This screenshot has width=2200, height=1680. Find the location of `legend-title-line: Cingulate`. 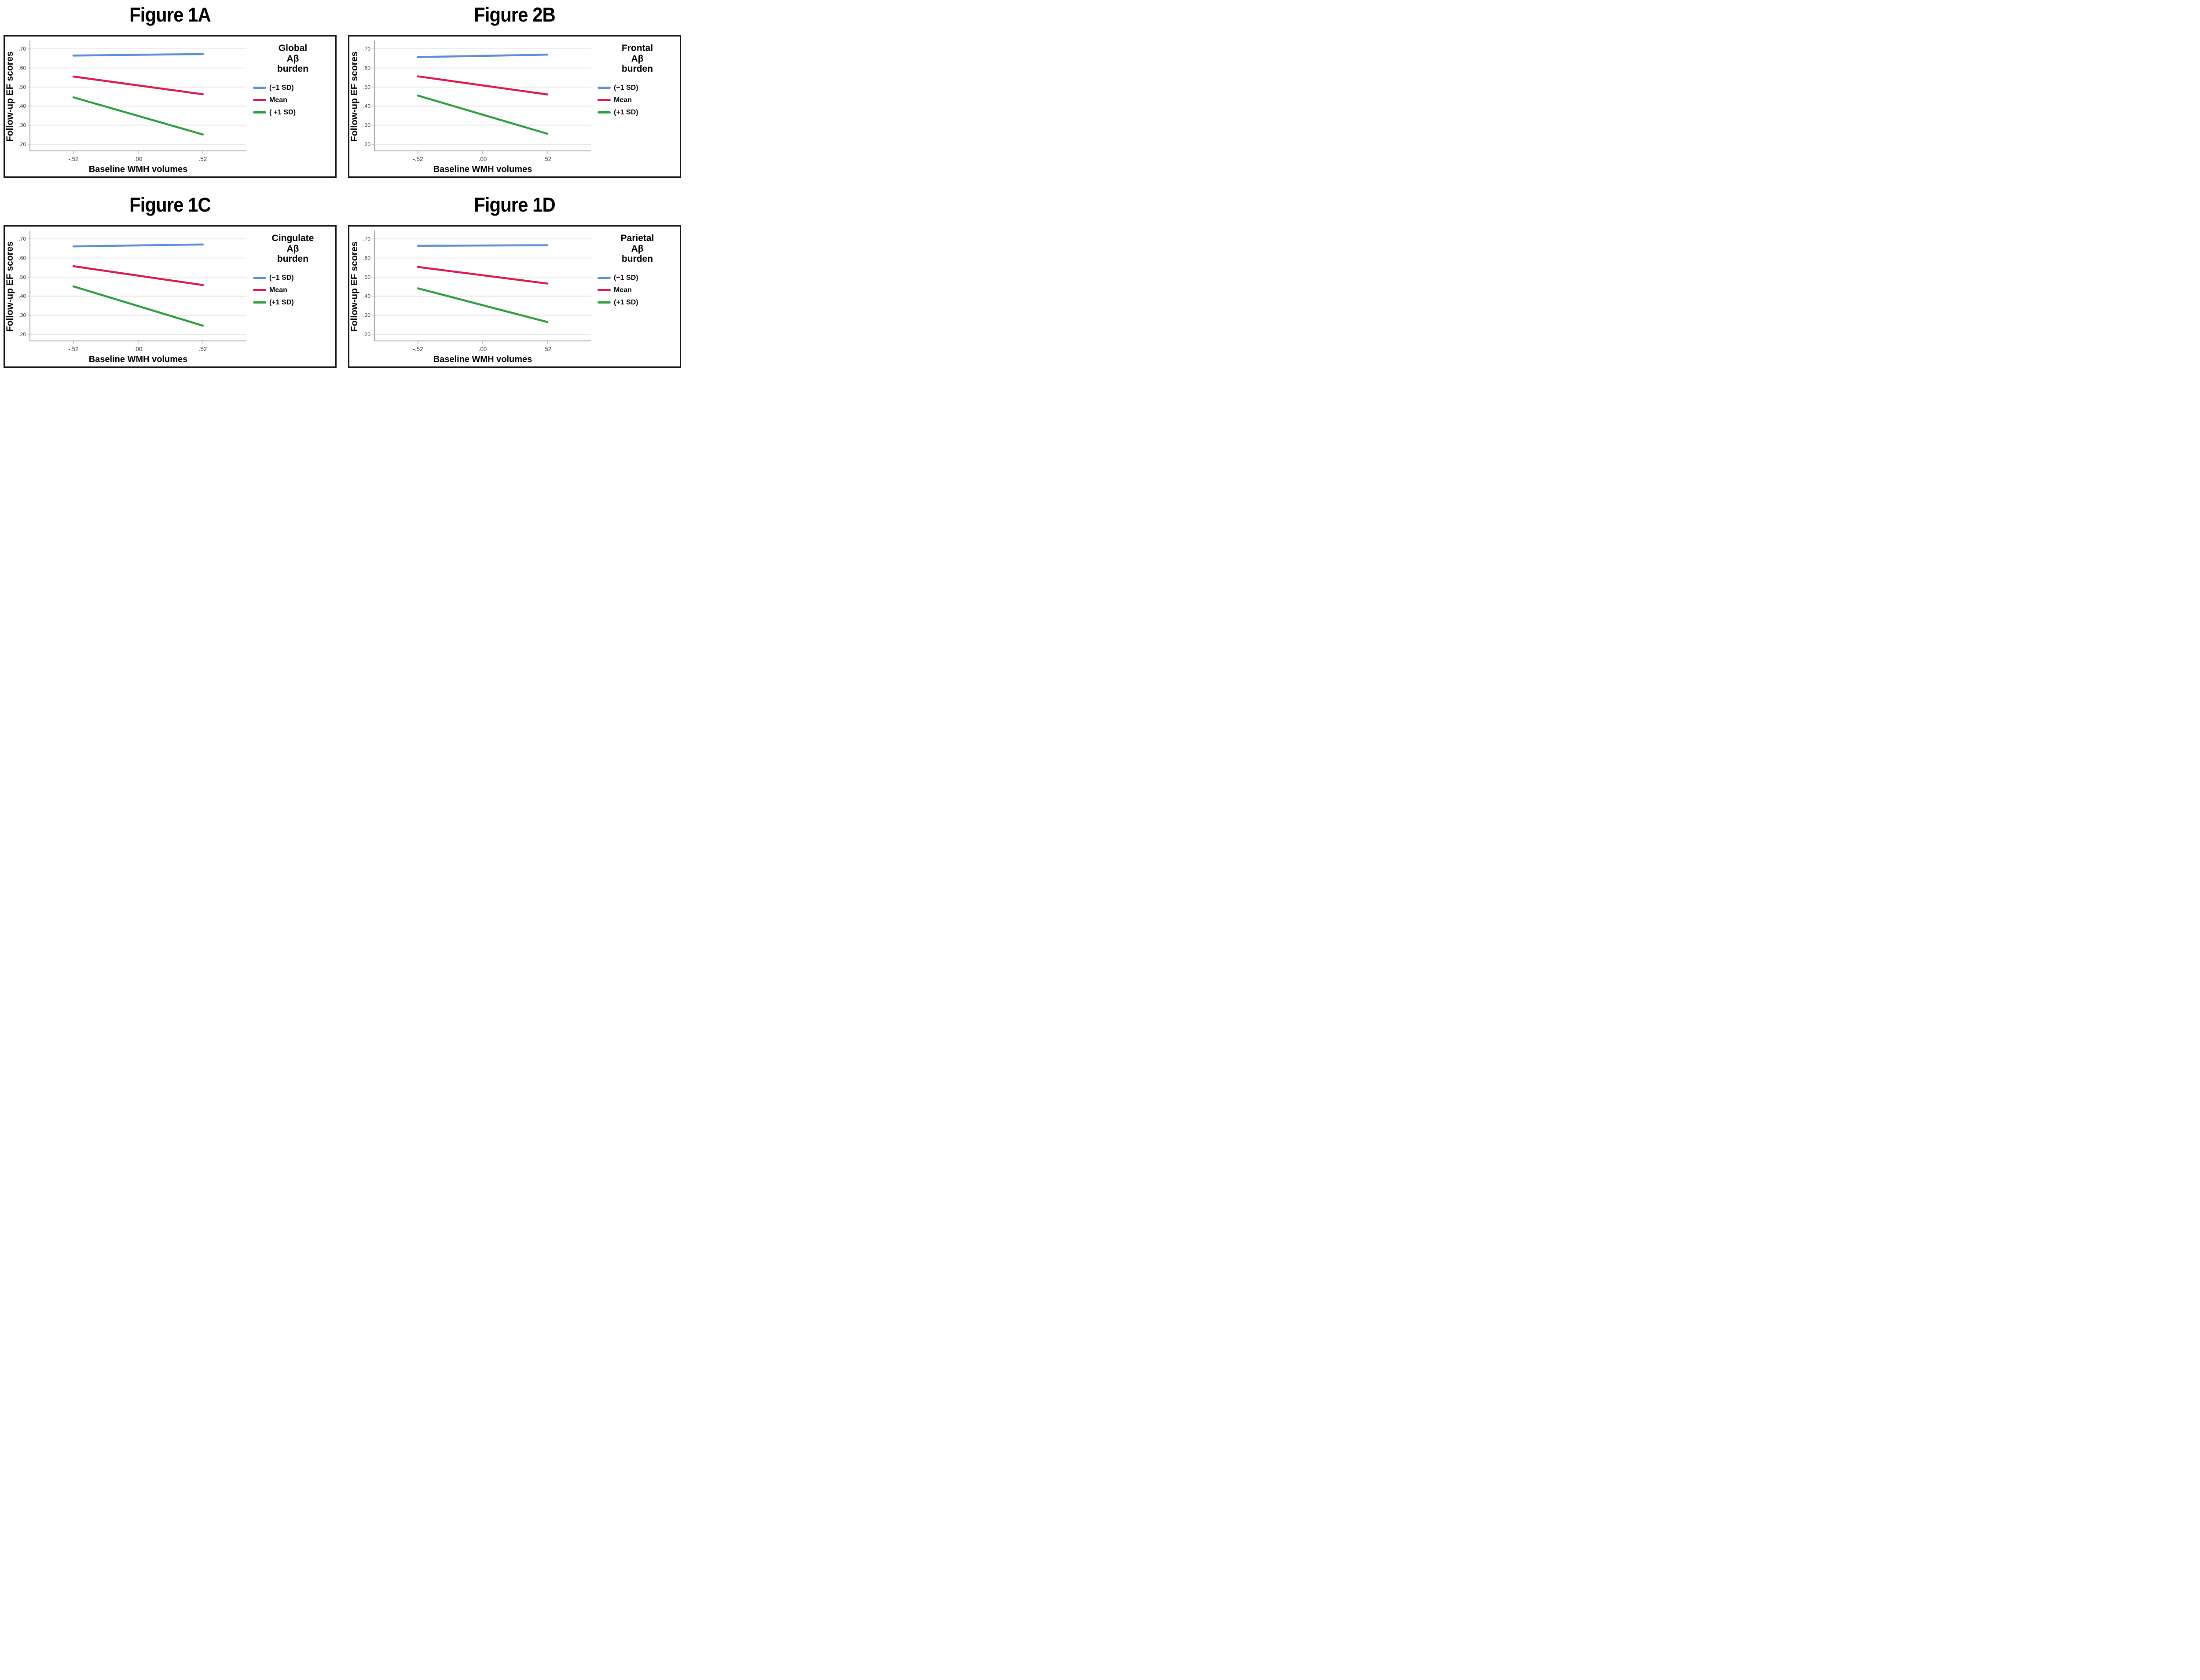

legend-title-line: Cingulate is located at coordinates (293, 238).